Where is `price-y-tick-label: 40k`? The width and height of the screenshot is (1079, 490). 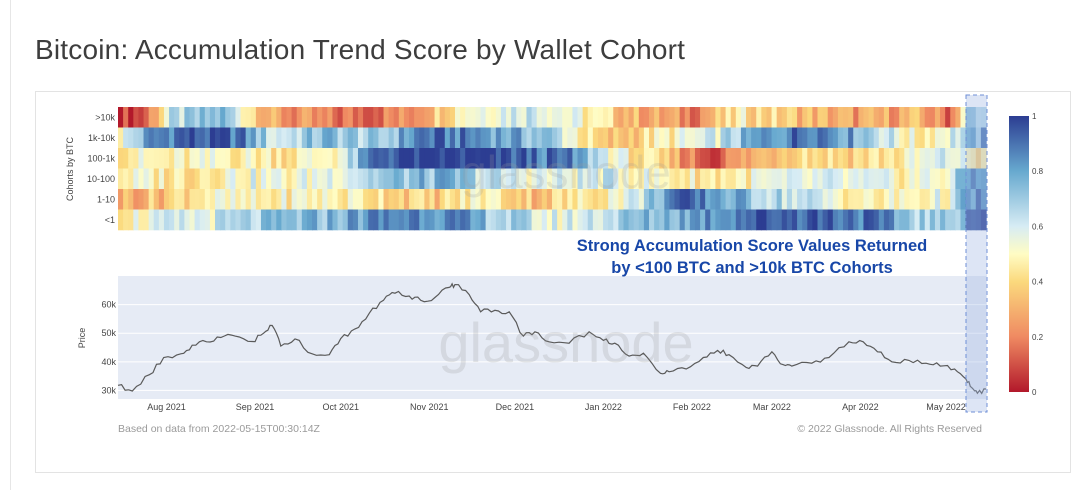 price-y-tick-label: 40k is located at coordinates (108, 362).